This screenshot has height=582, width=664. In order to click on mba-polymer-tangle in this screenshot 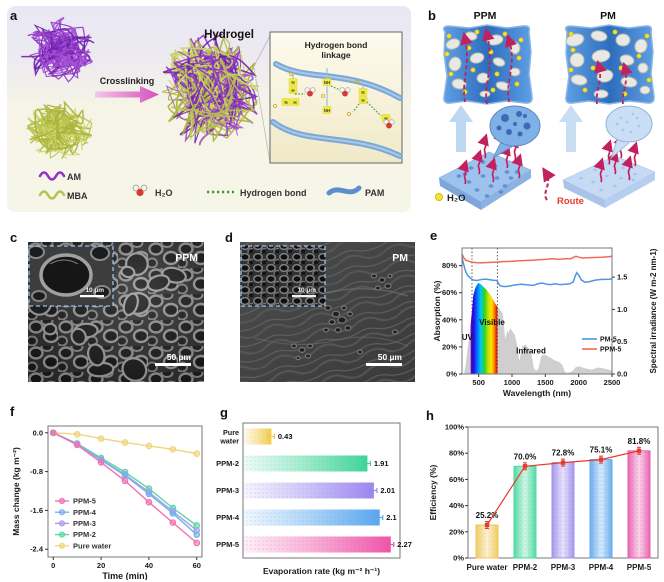, I will do `click(59, 130)`.